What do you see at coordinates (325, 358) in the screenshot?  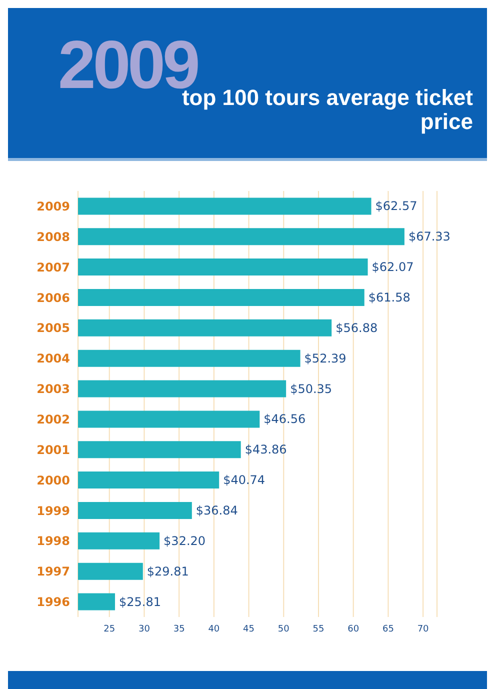 I see `data-label: $52.39` at bounding box center [325, 358].